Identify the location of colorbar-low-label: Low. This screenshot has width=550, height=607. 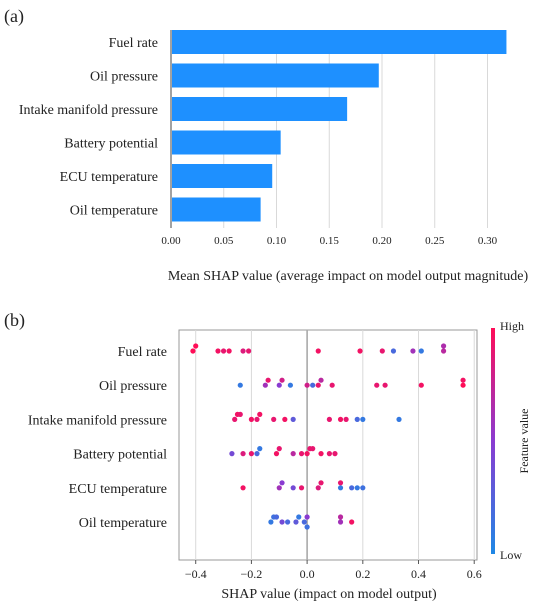
(511, 555).